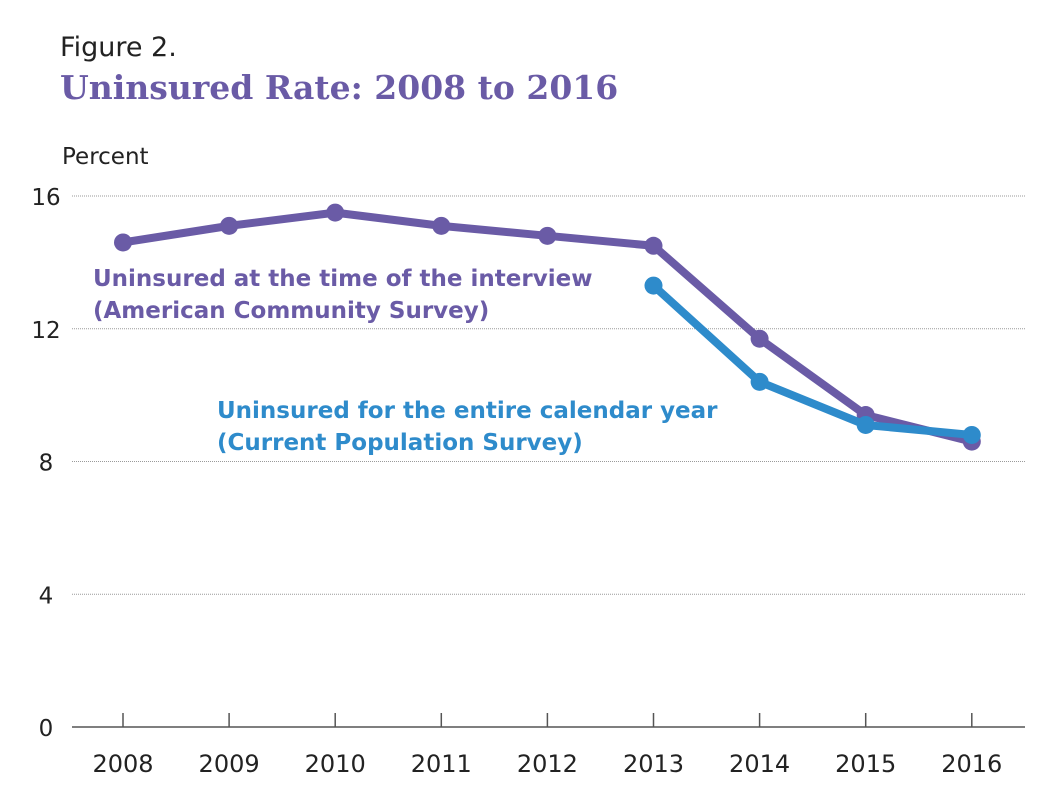 This screenshot has height=786, width=1057. I want to click on y-tick-label: 0, so click(46, 729).